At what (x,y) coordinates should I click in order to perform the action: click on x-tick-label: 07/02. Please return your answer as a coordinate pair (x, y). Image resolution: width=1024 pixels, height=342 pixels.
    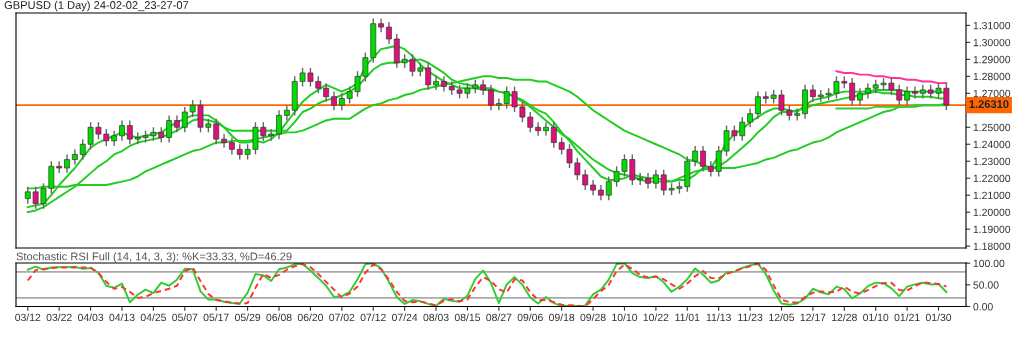
    Looking at the image, I should click on (342, 317).